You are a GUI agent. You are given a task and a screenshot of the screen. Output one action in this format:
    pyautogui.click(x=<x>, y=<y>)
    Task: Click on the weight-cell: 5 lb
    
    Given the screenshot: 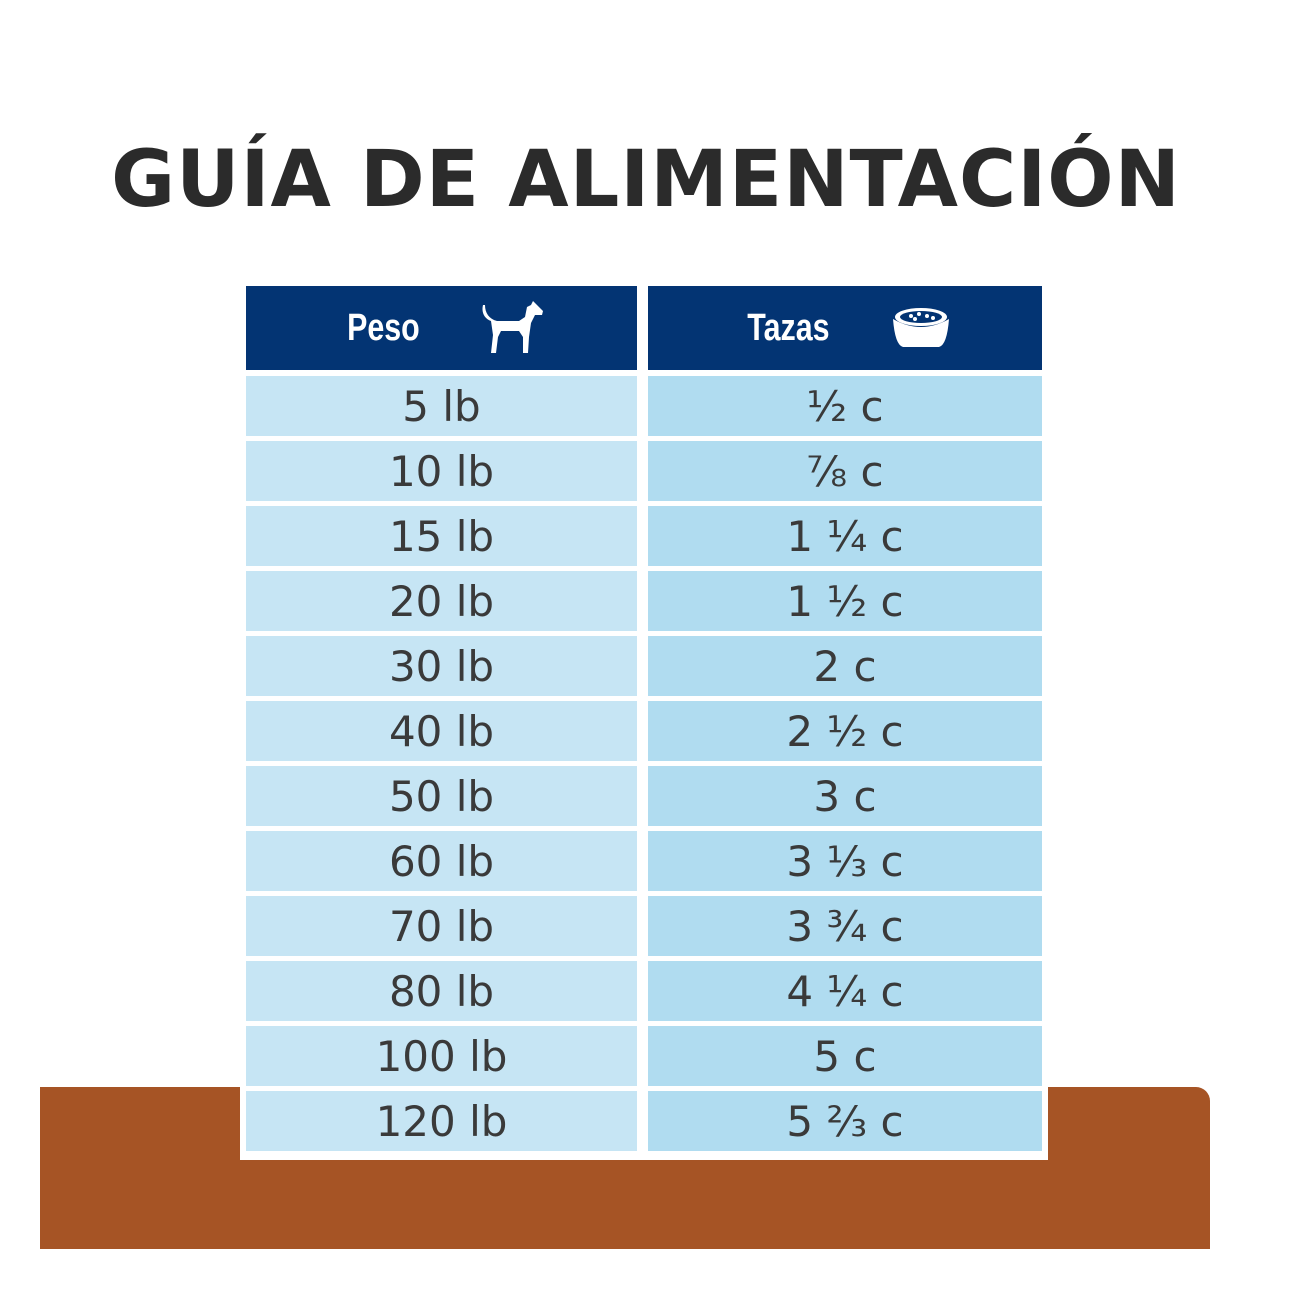 What is the action you would take?
    pyautogui.click(x=441, y=406)
    